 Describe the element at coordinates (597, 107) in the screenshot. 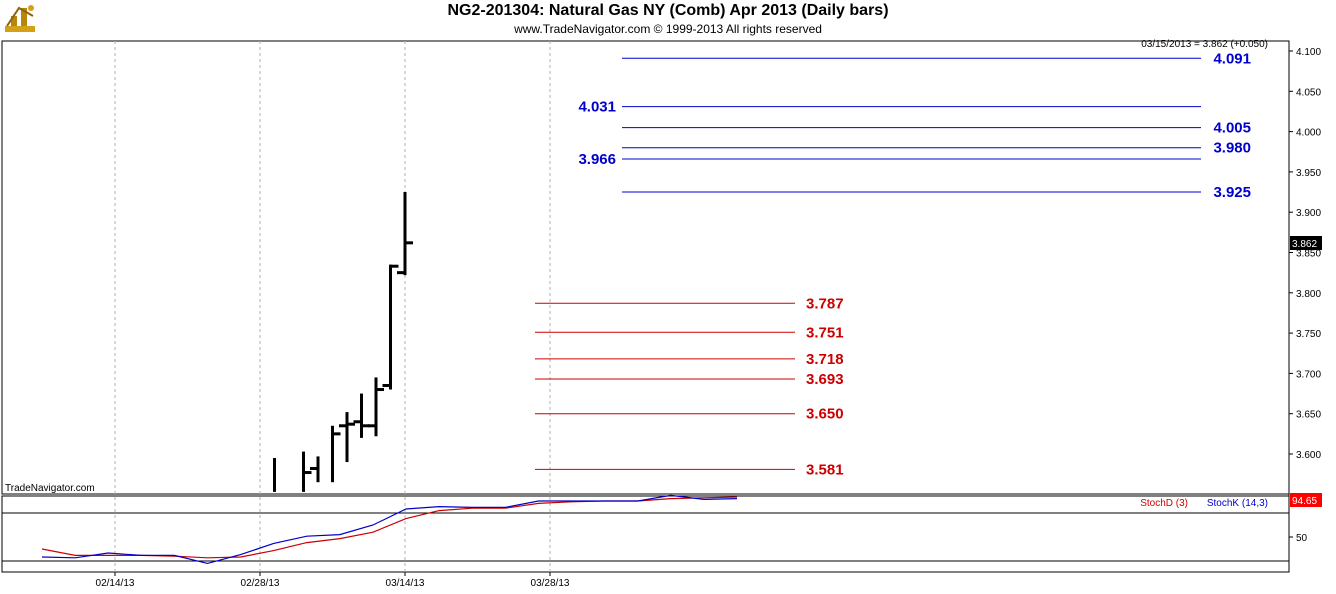

I see `blue-level-label-1: 4.031` at that location.